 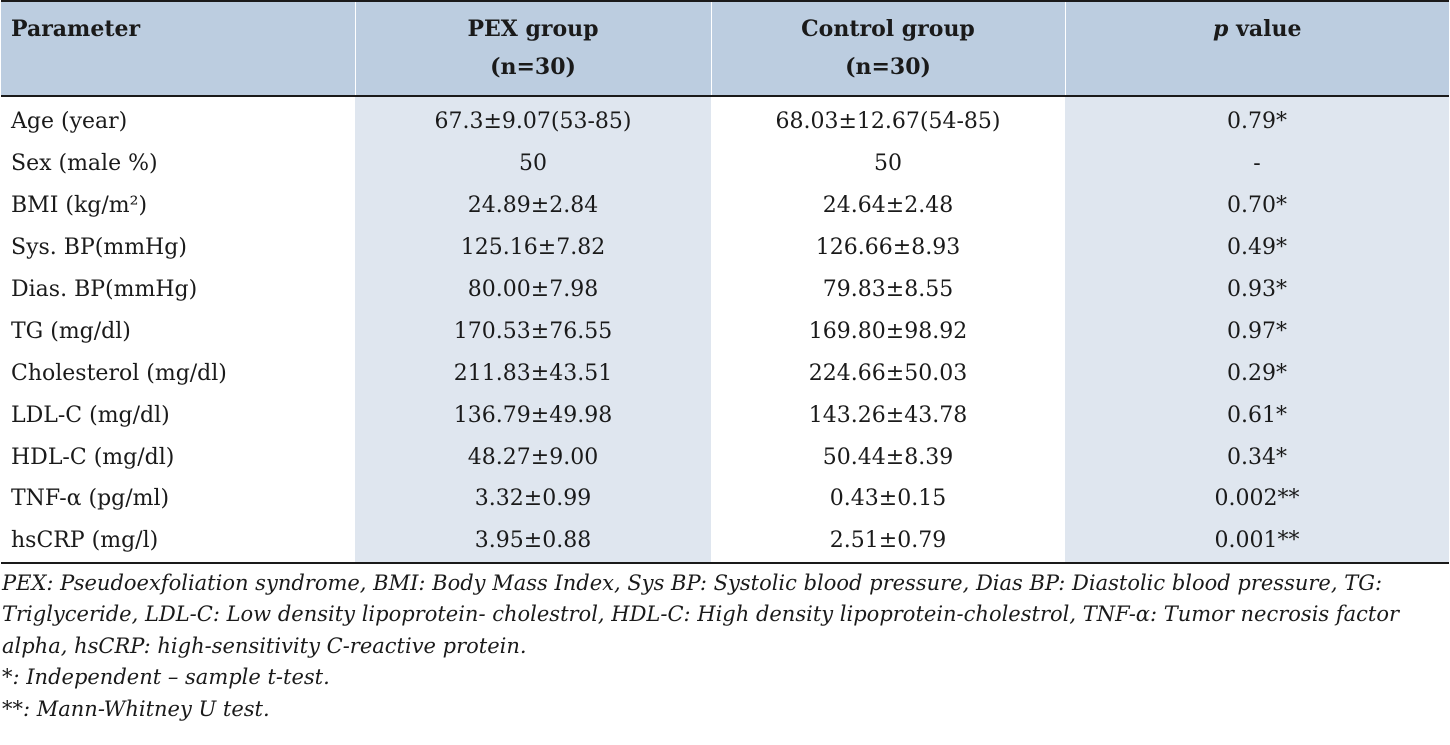 I want to click on table-row: hsCRP (mg/l) 3.95±0.88 2.51±0.79 0.001**, so click(x=725, y=541).